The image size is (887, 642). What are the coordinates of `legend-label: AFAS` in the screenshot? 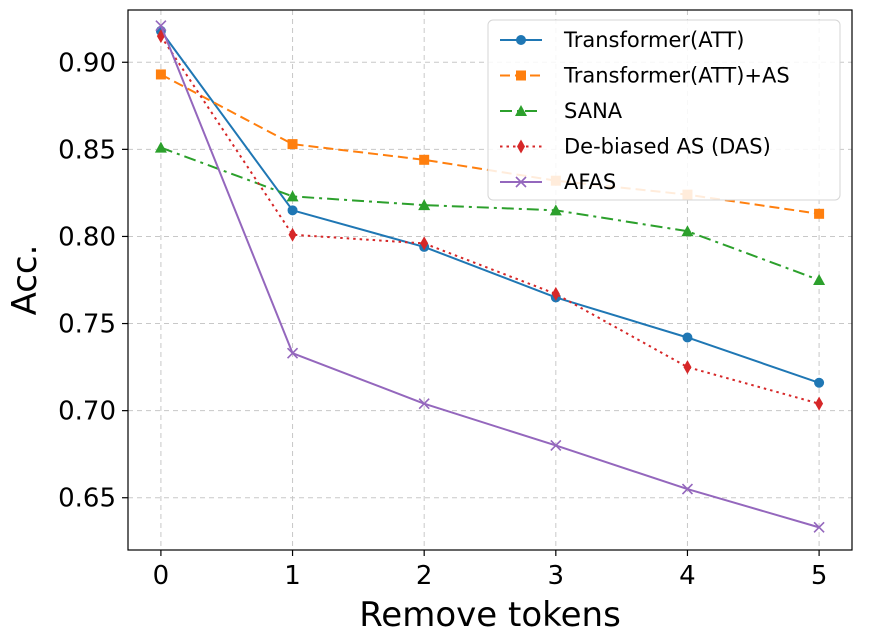 It's located at (590, 182).